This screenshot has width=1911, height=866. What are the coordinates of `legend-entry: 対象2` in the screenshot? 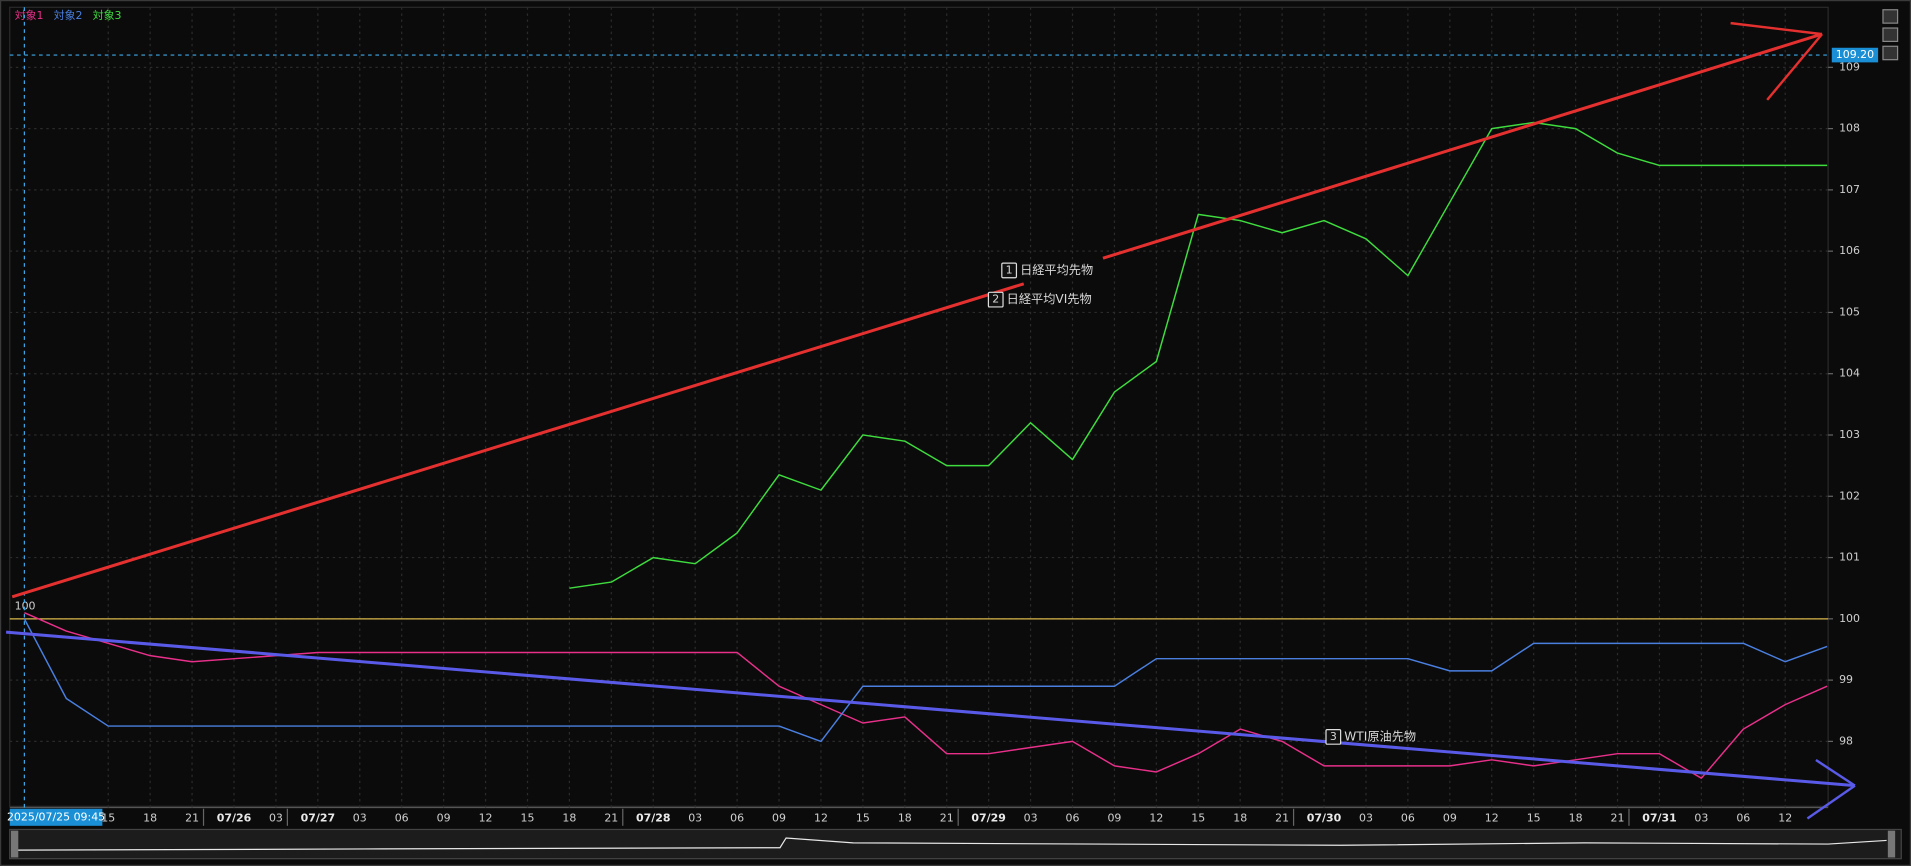 It's located at (68, 15).